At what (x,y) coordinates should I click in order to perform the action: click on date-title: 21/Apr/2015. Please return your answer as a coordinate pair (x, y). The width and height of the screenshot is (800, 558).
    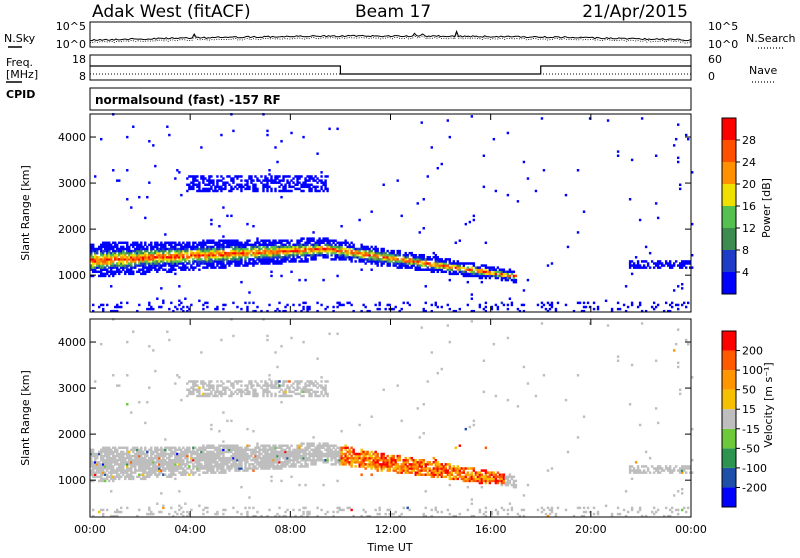
    Looking at the image, I should click on (635, 12).